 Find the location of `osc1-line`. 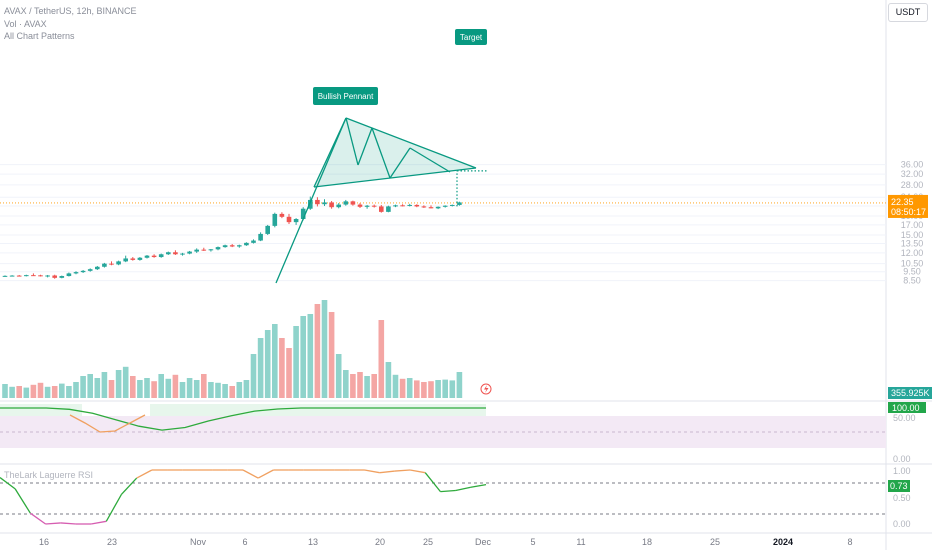

osc1-line is located at coordinates (243, 419).